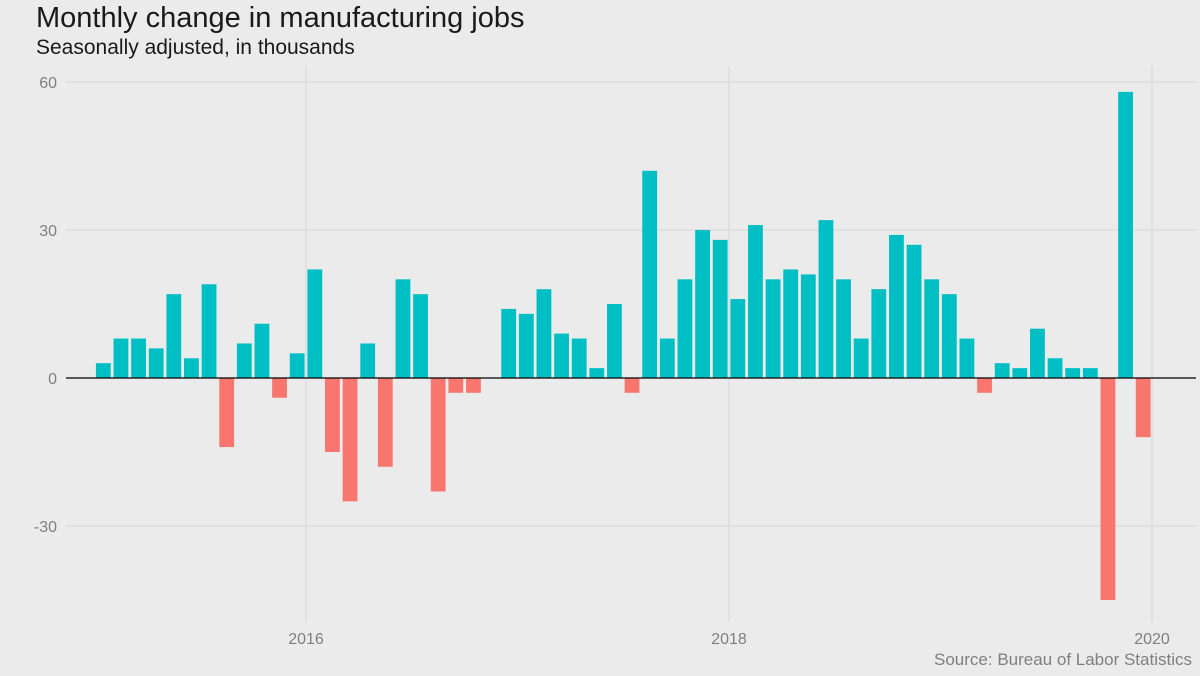  Describe the element at coordinates (195, 47) in the screenshot. I see `chart-subtitle: Seasonally adjusted, in thousands` at that location.